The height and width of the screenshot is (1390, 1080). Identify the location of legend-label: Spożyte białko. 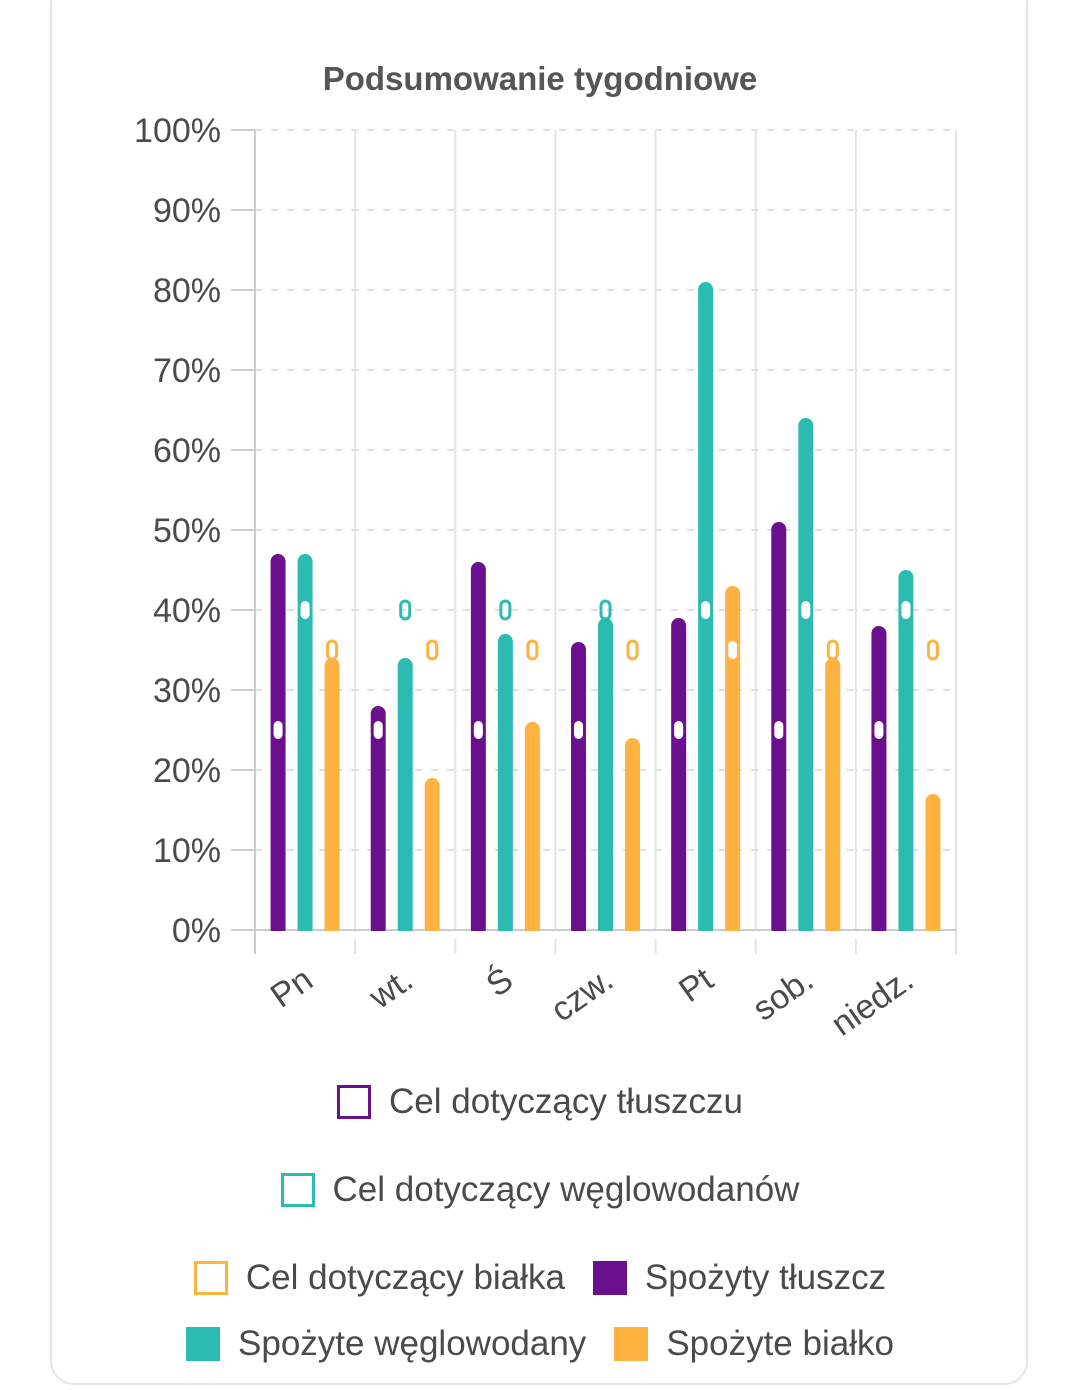
(780, 1343).